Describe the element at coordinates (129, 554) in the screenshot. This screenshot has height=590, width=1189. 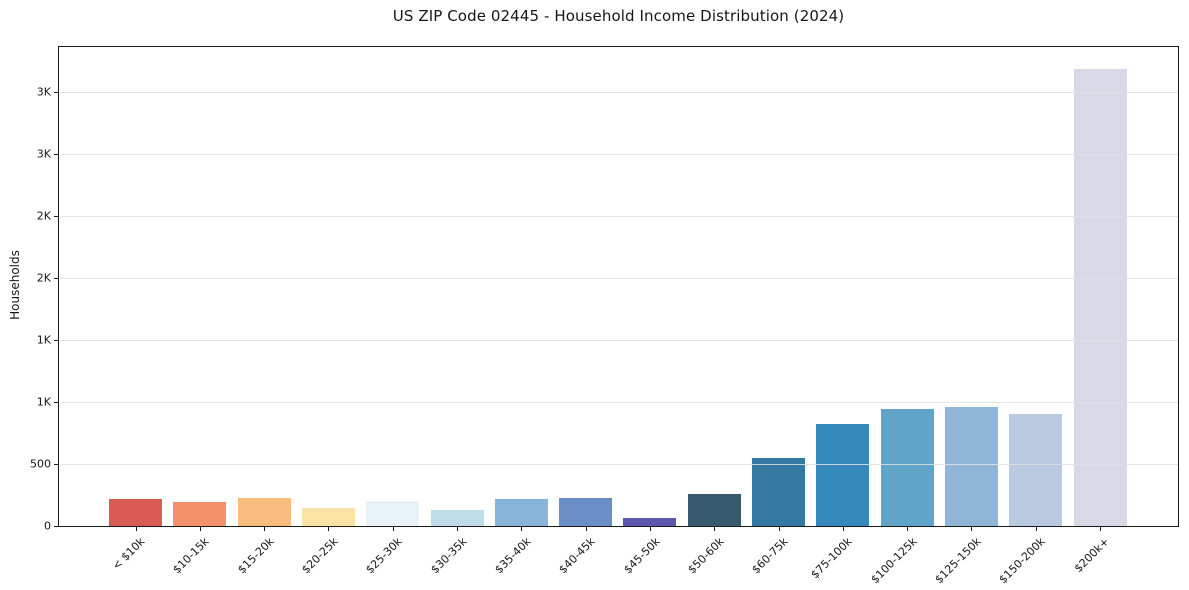
I see `x-tick-label: < $10k` at that location.